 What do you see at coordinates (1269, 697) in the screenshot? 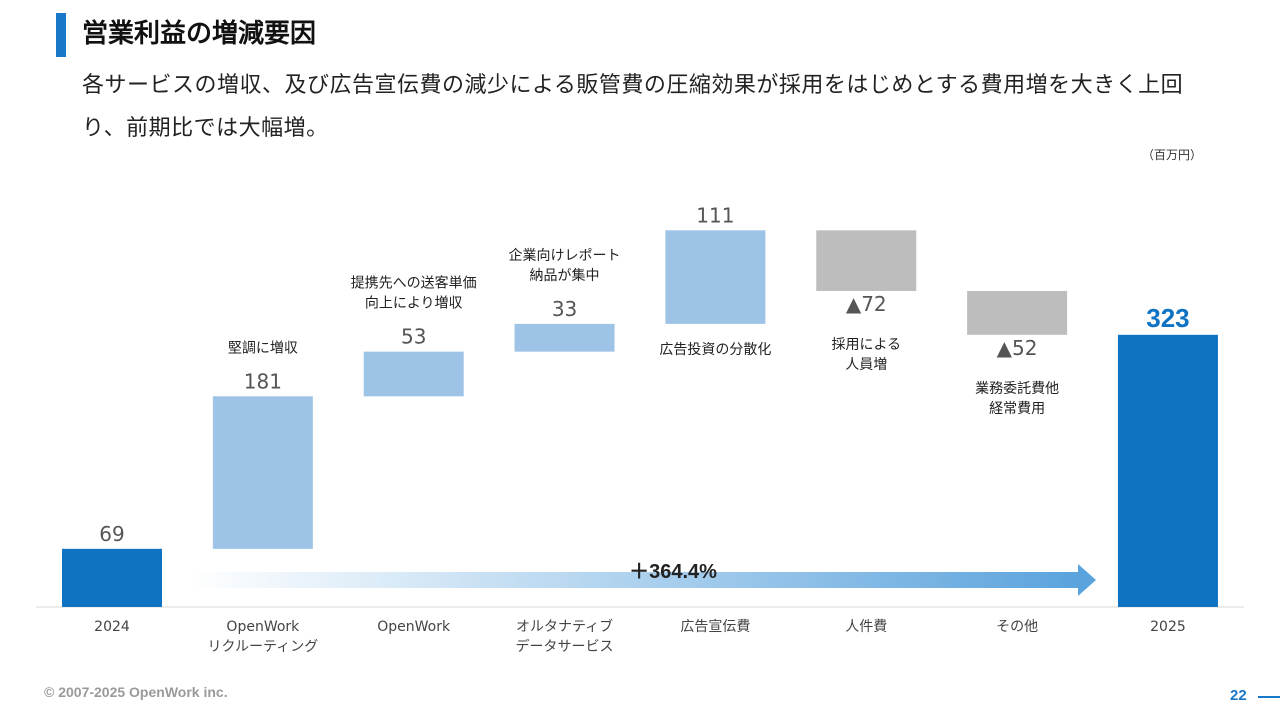
I see `page-number-rule` at bounding box center [1269, 697].